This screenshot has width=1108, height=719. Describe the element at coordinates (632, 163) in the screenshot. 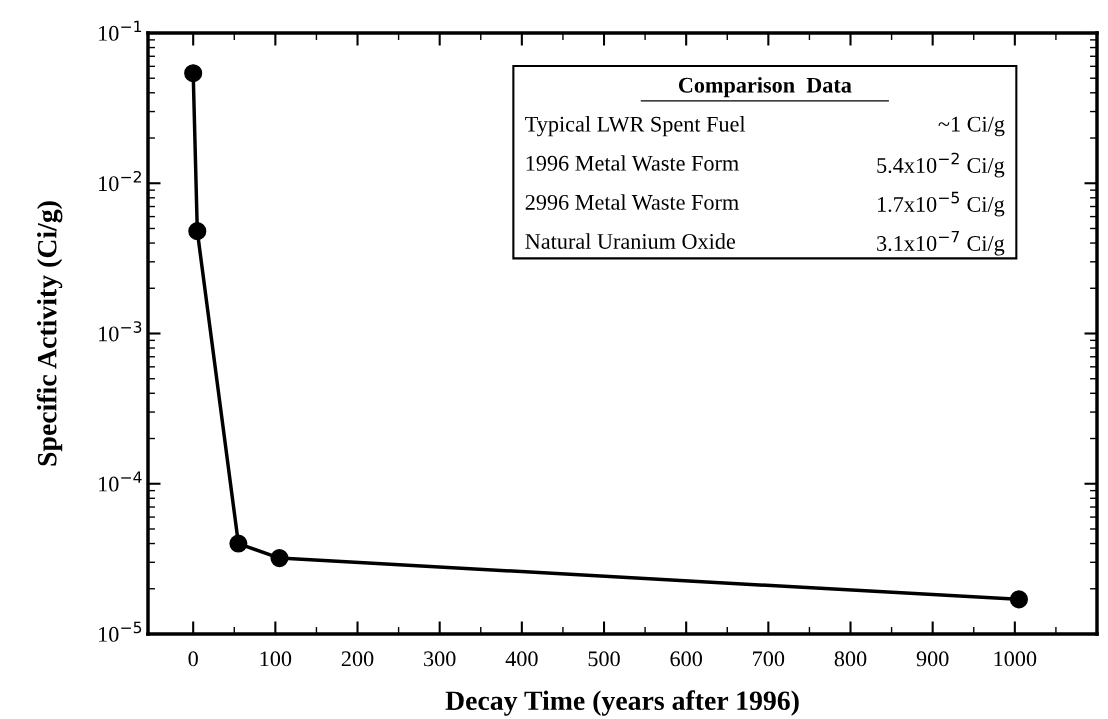

I see `annotation: 1996 Metal Waste Form` at that location.